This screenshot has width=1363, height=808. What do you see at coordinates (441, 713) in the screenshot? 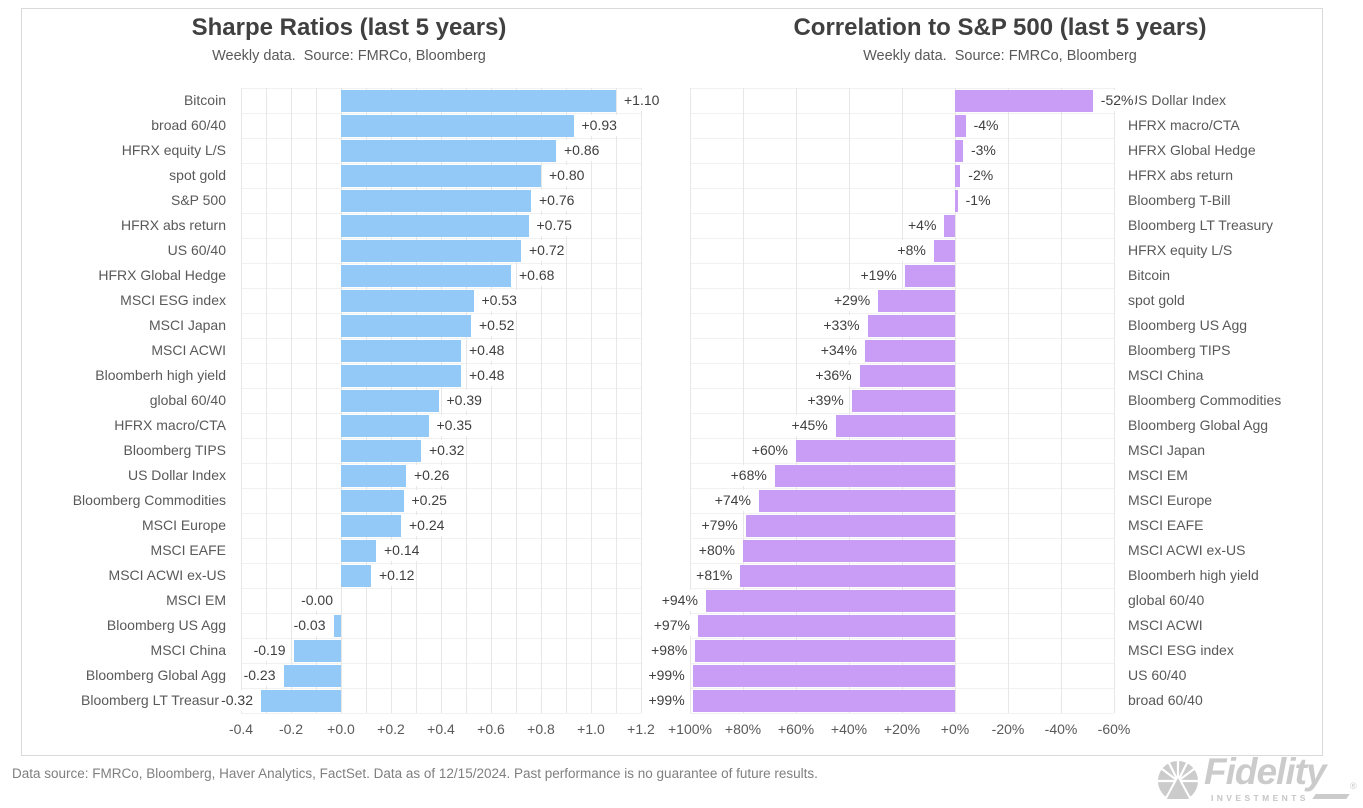
I see `row-gridline` at bounding box center [441, 713].